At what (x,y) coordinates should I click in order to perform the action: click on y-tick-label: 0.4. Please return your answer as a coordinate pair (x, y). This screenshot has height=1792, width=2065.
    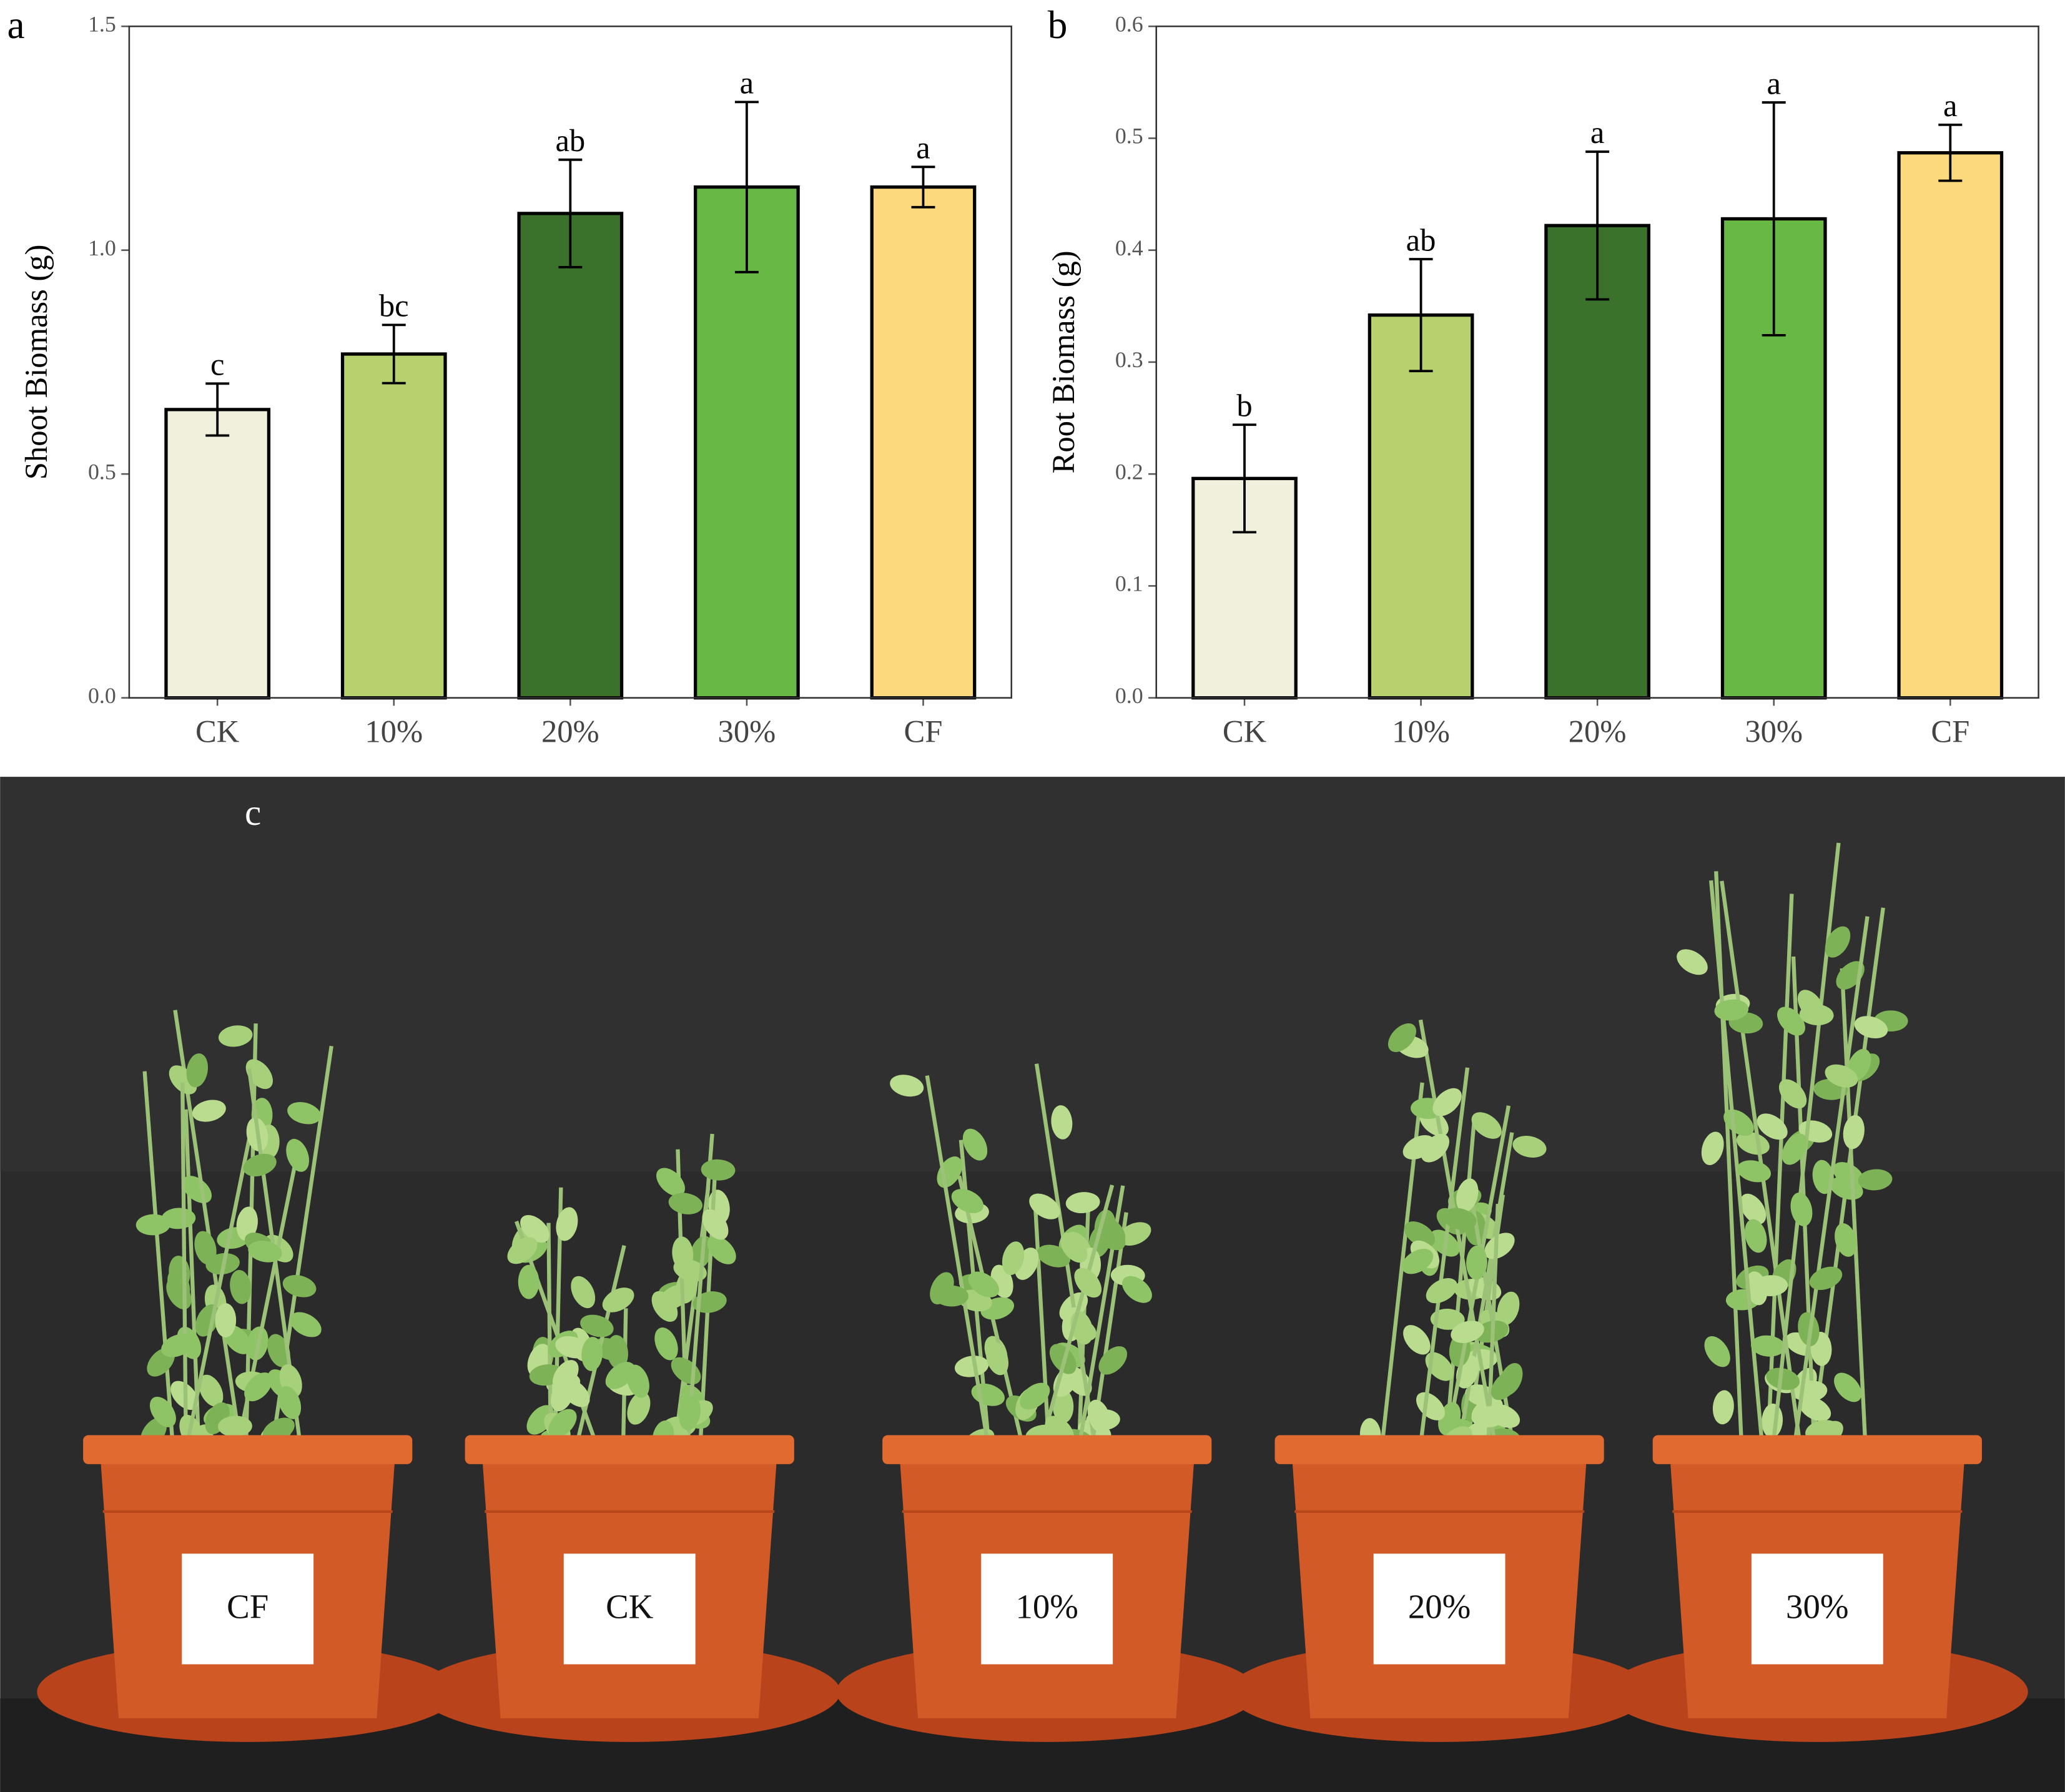
    Looking at the image, I should click on (1129, 247).